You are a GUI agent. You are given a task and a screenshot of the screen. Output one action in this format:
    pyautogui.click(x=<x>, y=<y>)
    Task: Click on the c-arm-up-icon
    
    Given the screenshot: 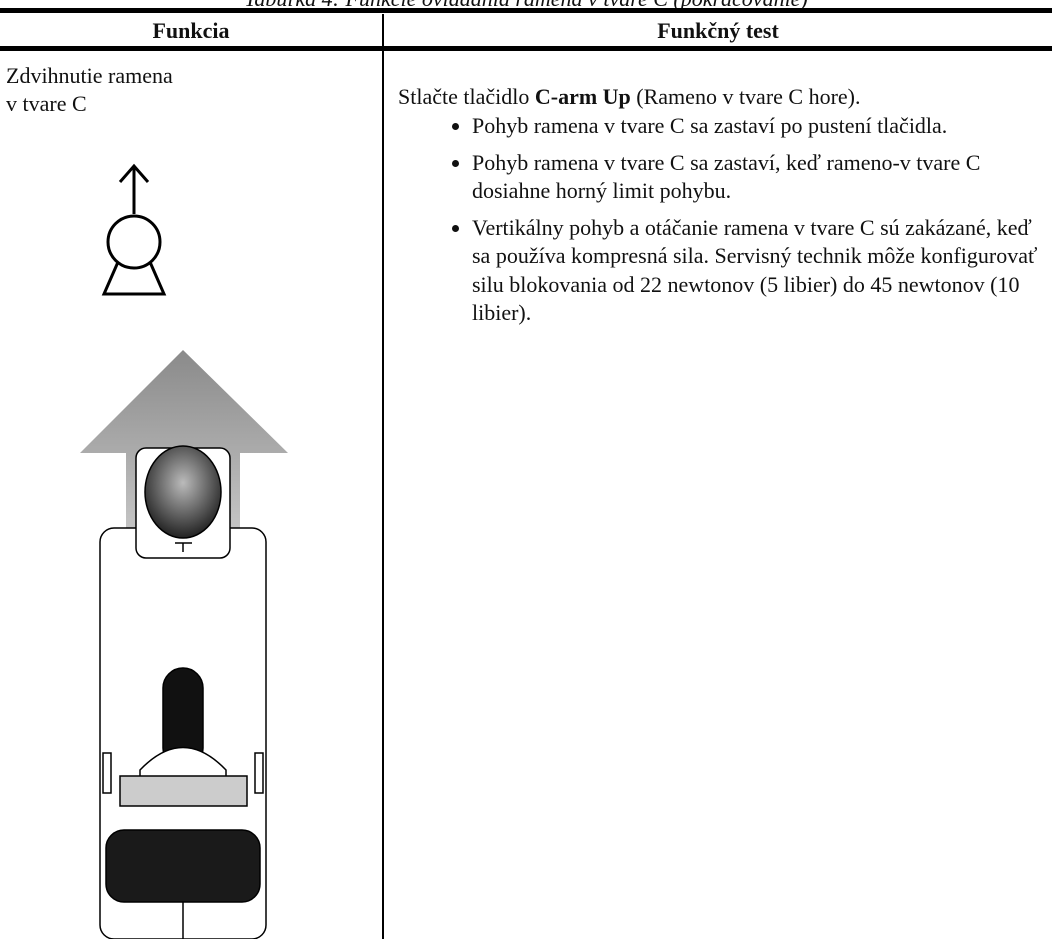 What is the action you would take?
    pyautogui.click(x=134, y=229)
    